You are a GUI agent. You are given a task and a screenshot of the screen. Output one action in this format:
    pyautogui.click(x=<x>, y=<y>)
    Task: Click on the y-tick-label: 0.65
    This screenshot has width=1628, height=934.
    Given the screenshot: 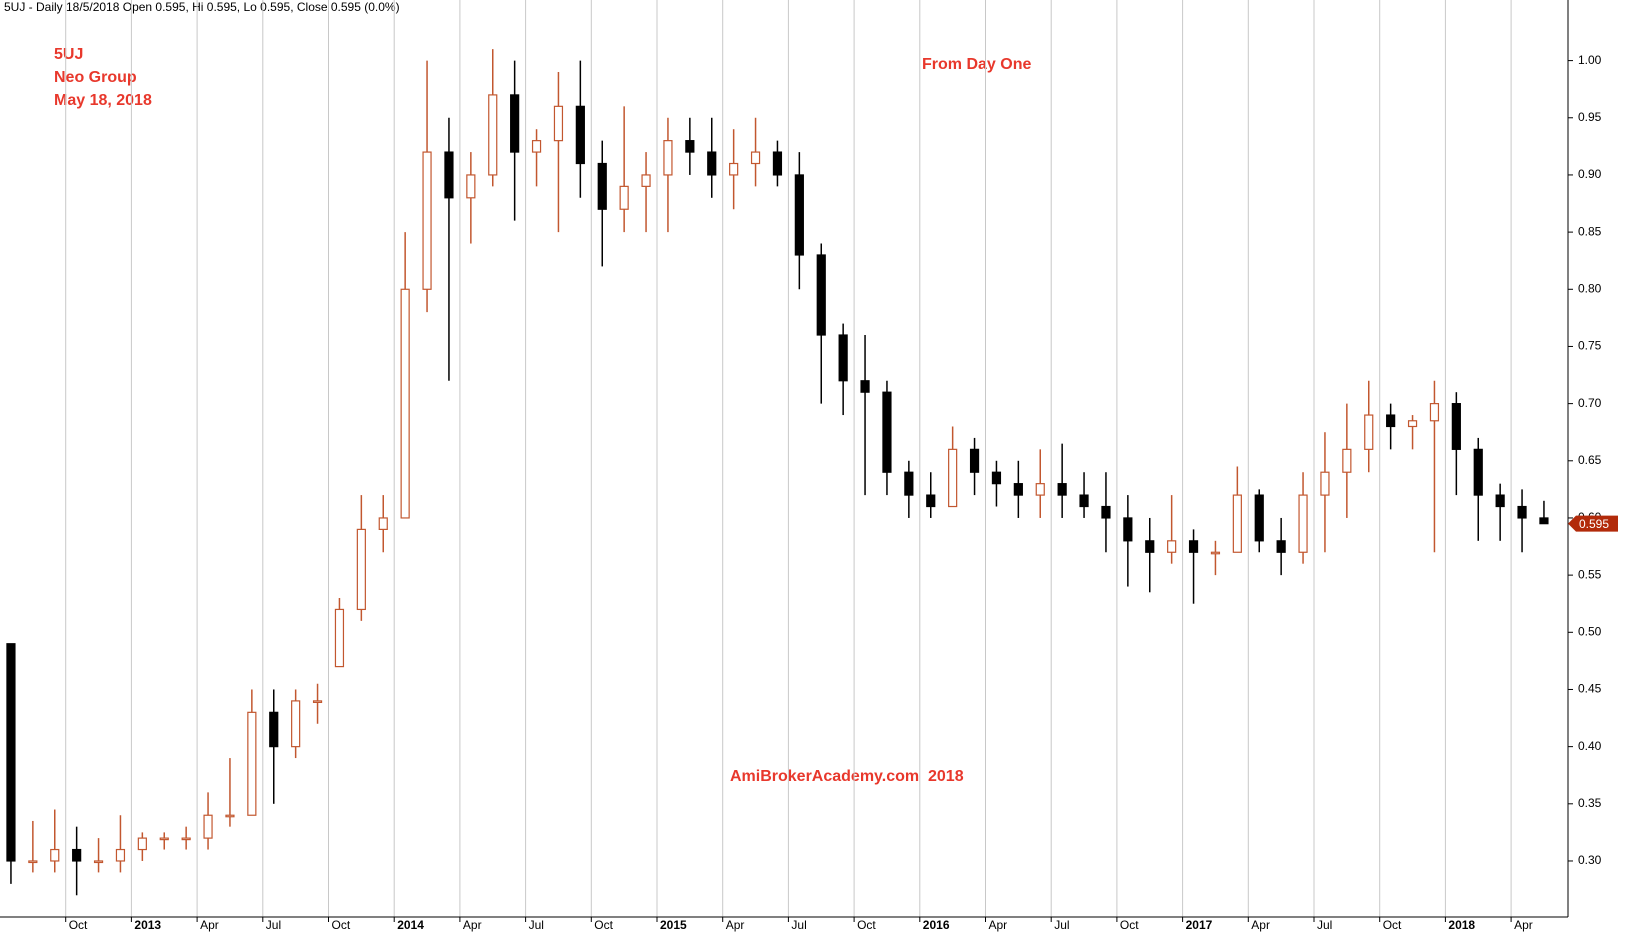 What is the action you would take?
    pyautogui.click(x=1590, y=460)
    